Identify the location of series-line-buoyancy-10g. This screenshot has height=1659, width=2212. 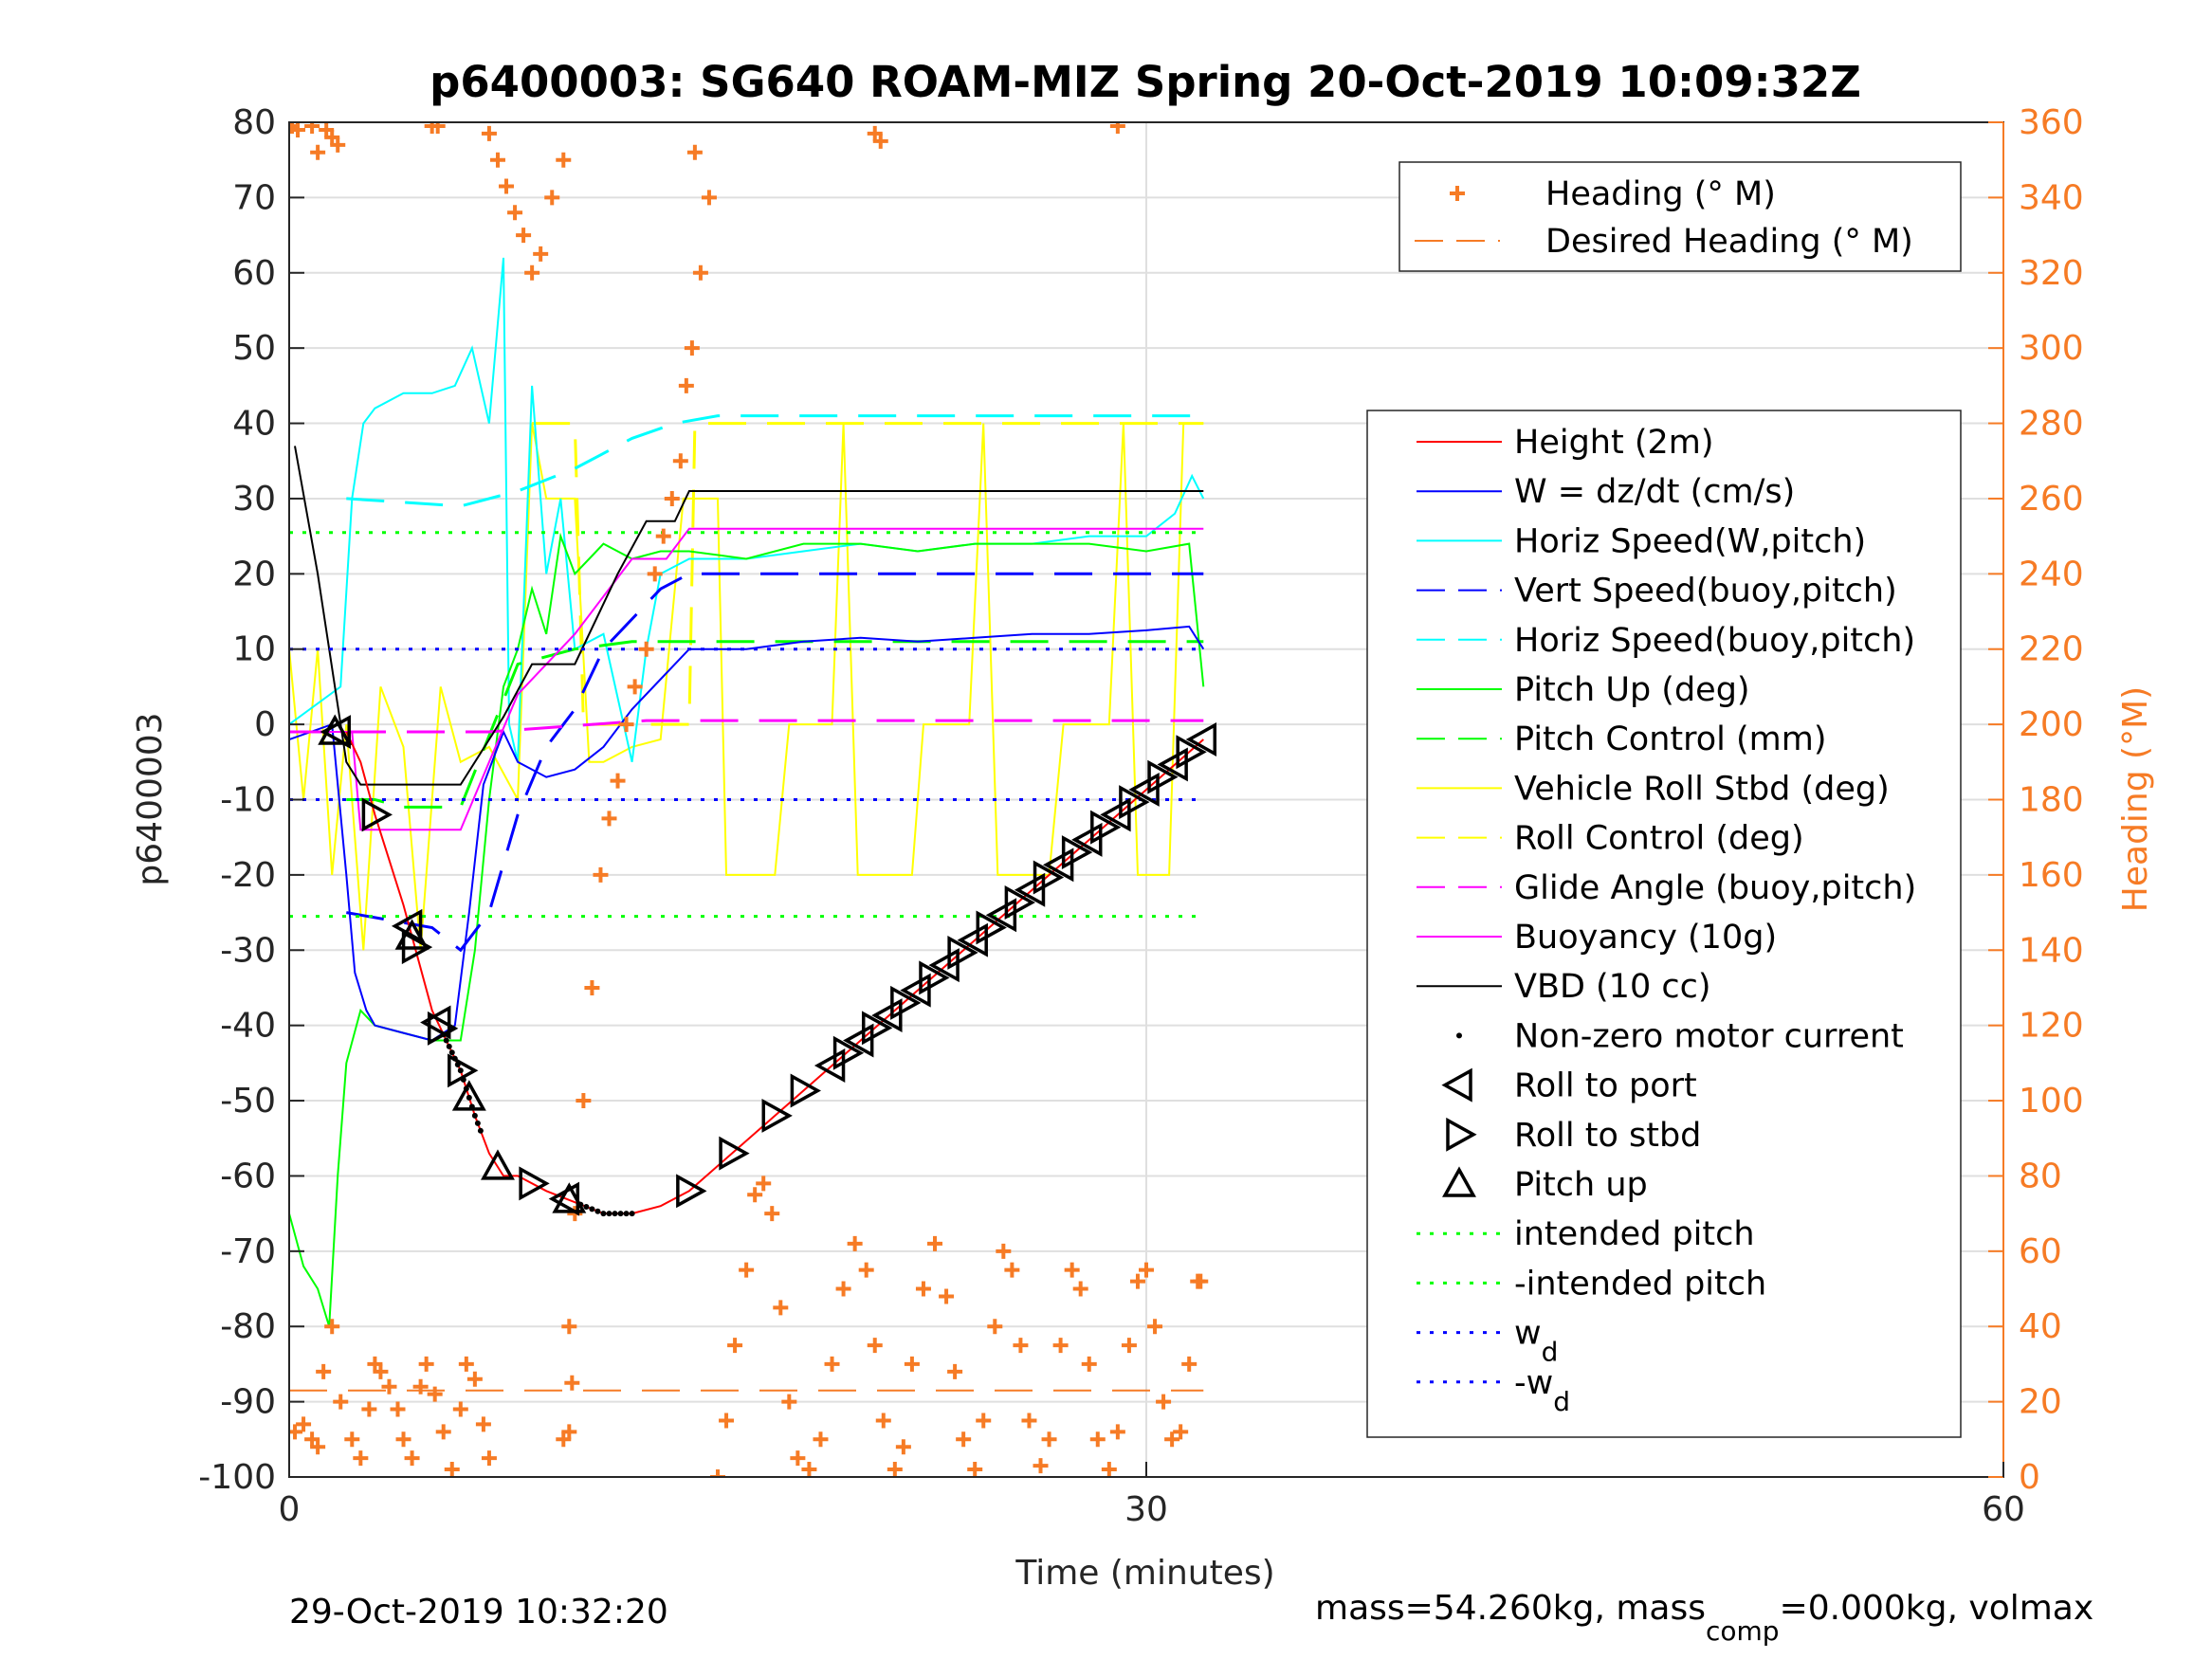
(746, 679).